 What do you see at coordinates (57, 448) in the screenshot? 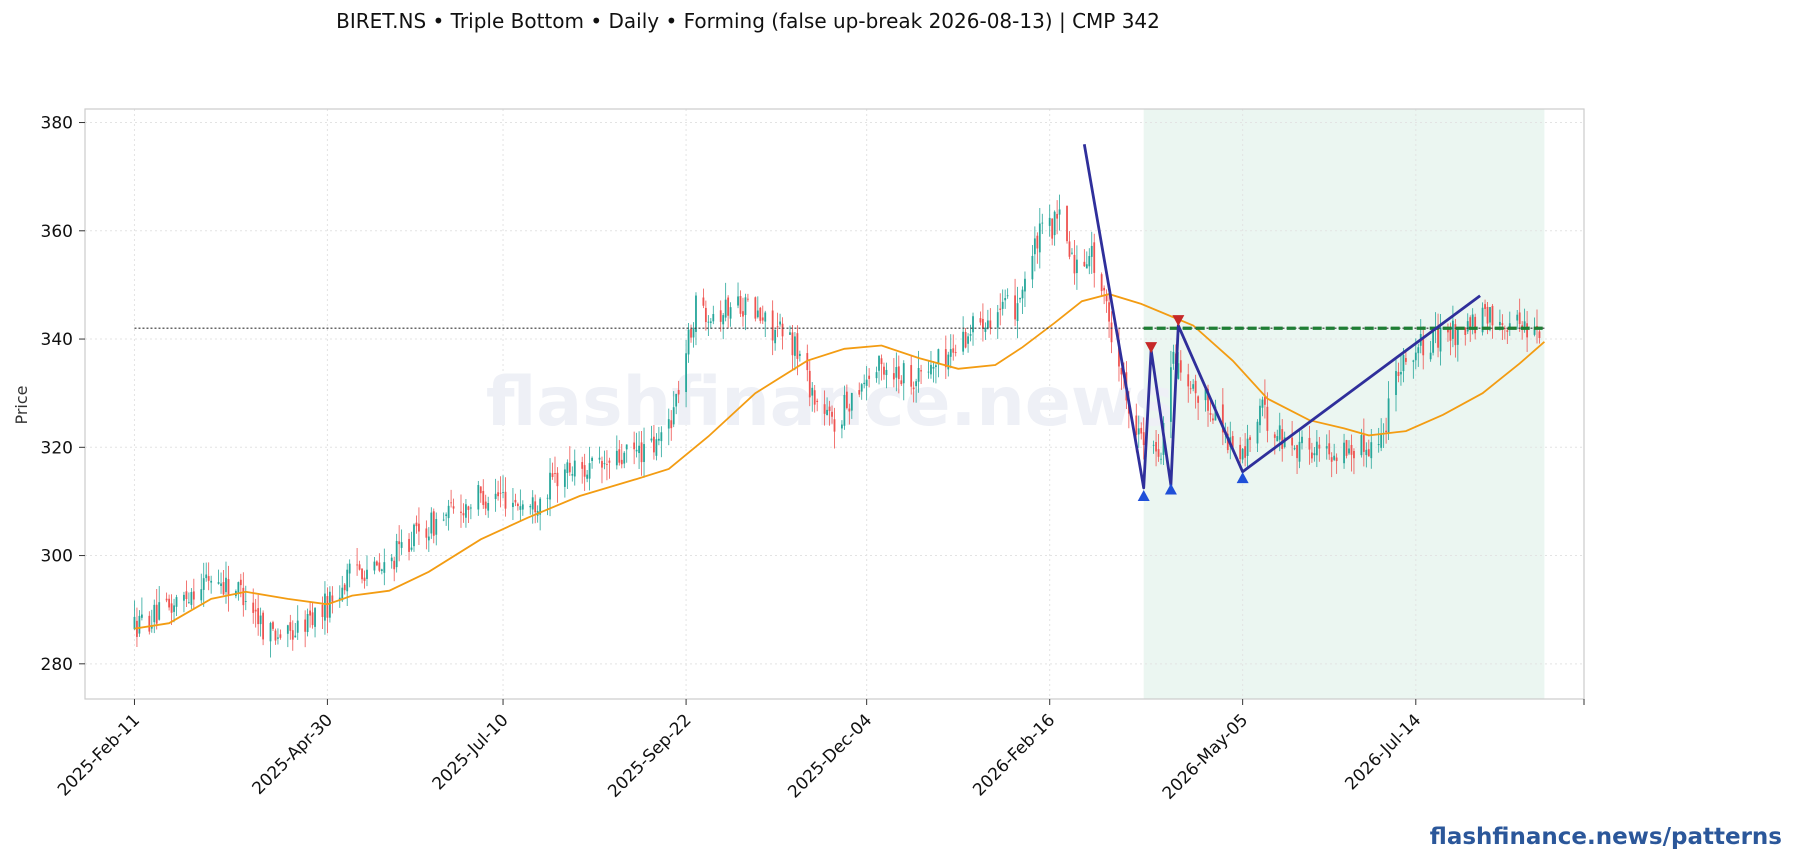
I see `y-tick-label: 320` at bounding box center [57, 448].